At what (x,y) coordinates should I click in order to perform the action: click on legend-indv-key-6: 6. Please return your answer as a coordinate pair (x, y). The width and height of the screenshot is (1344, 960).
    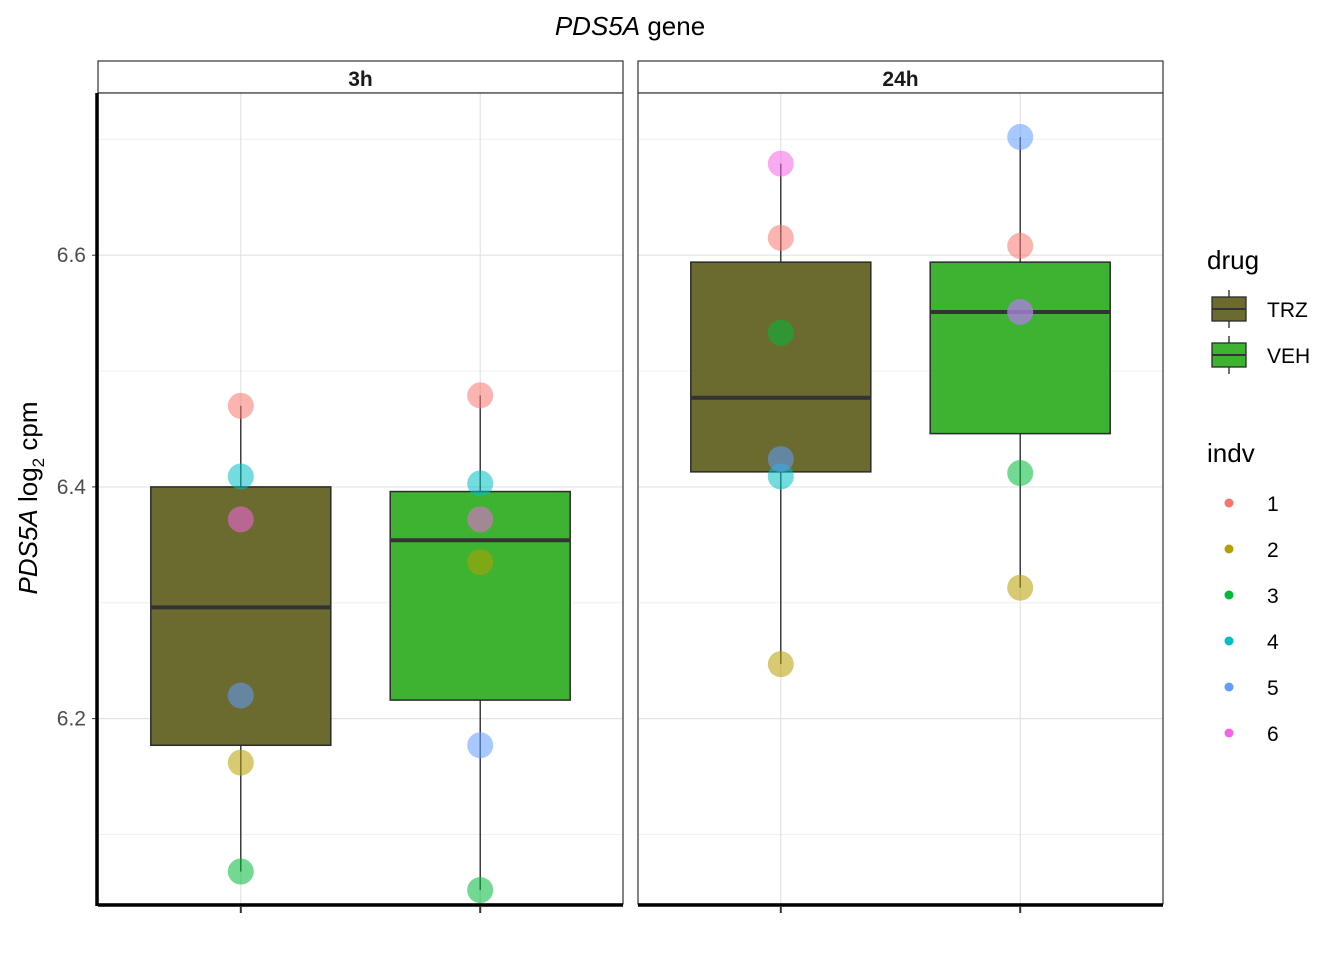
    Looking at the image, I should click on (1251, 734).